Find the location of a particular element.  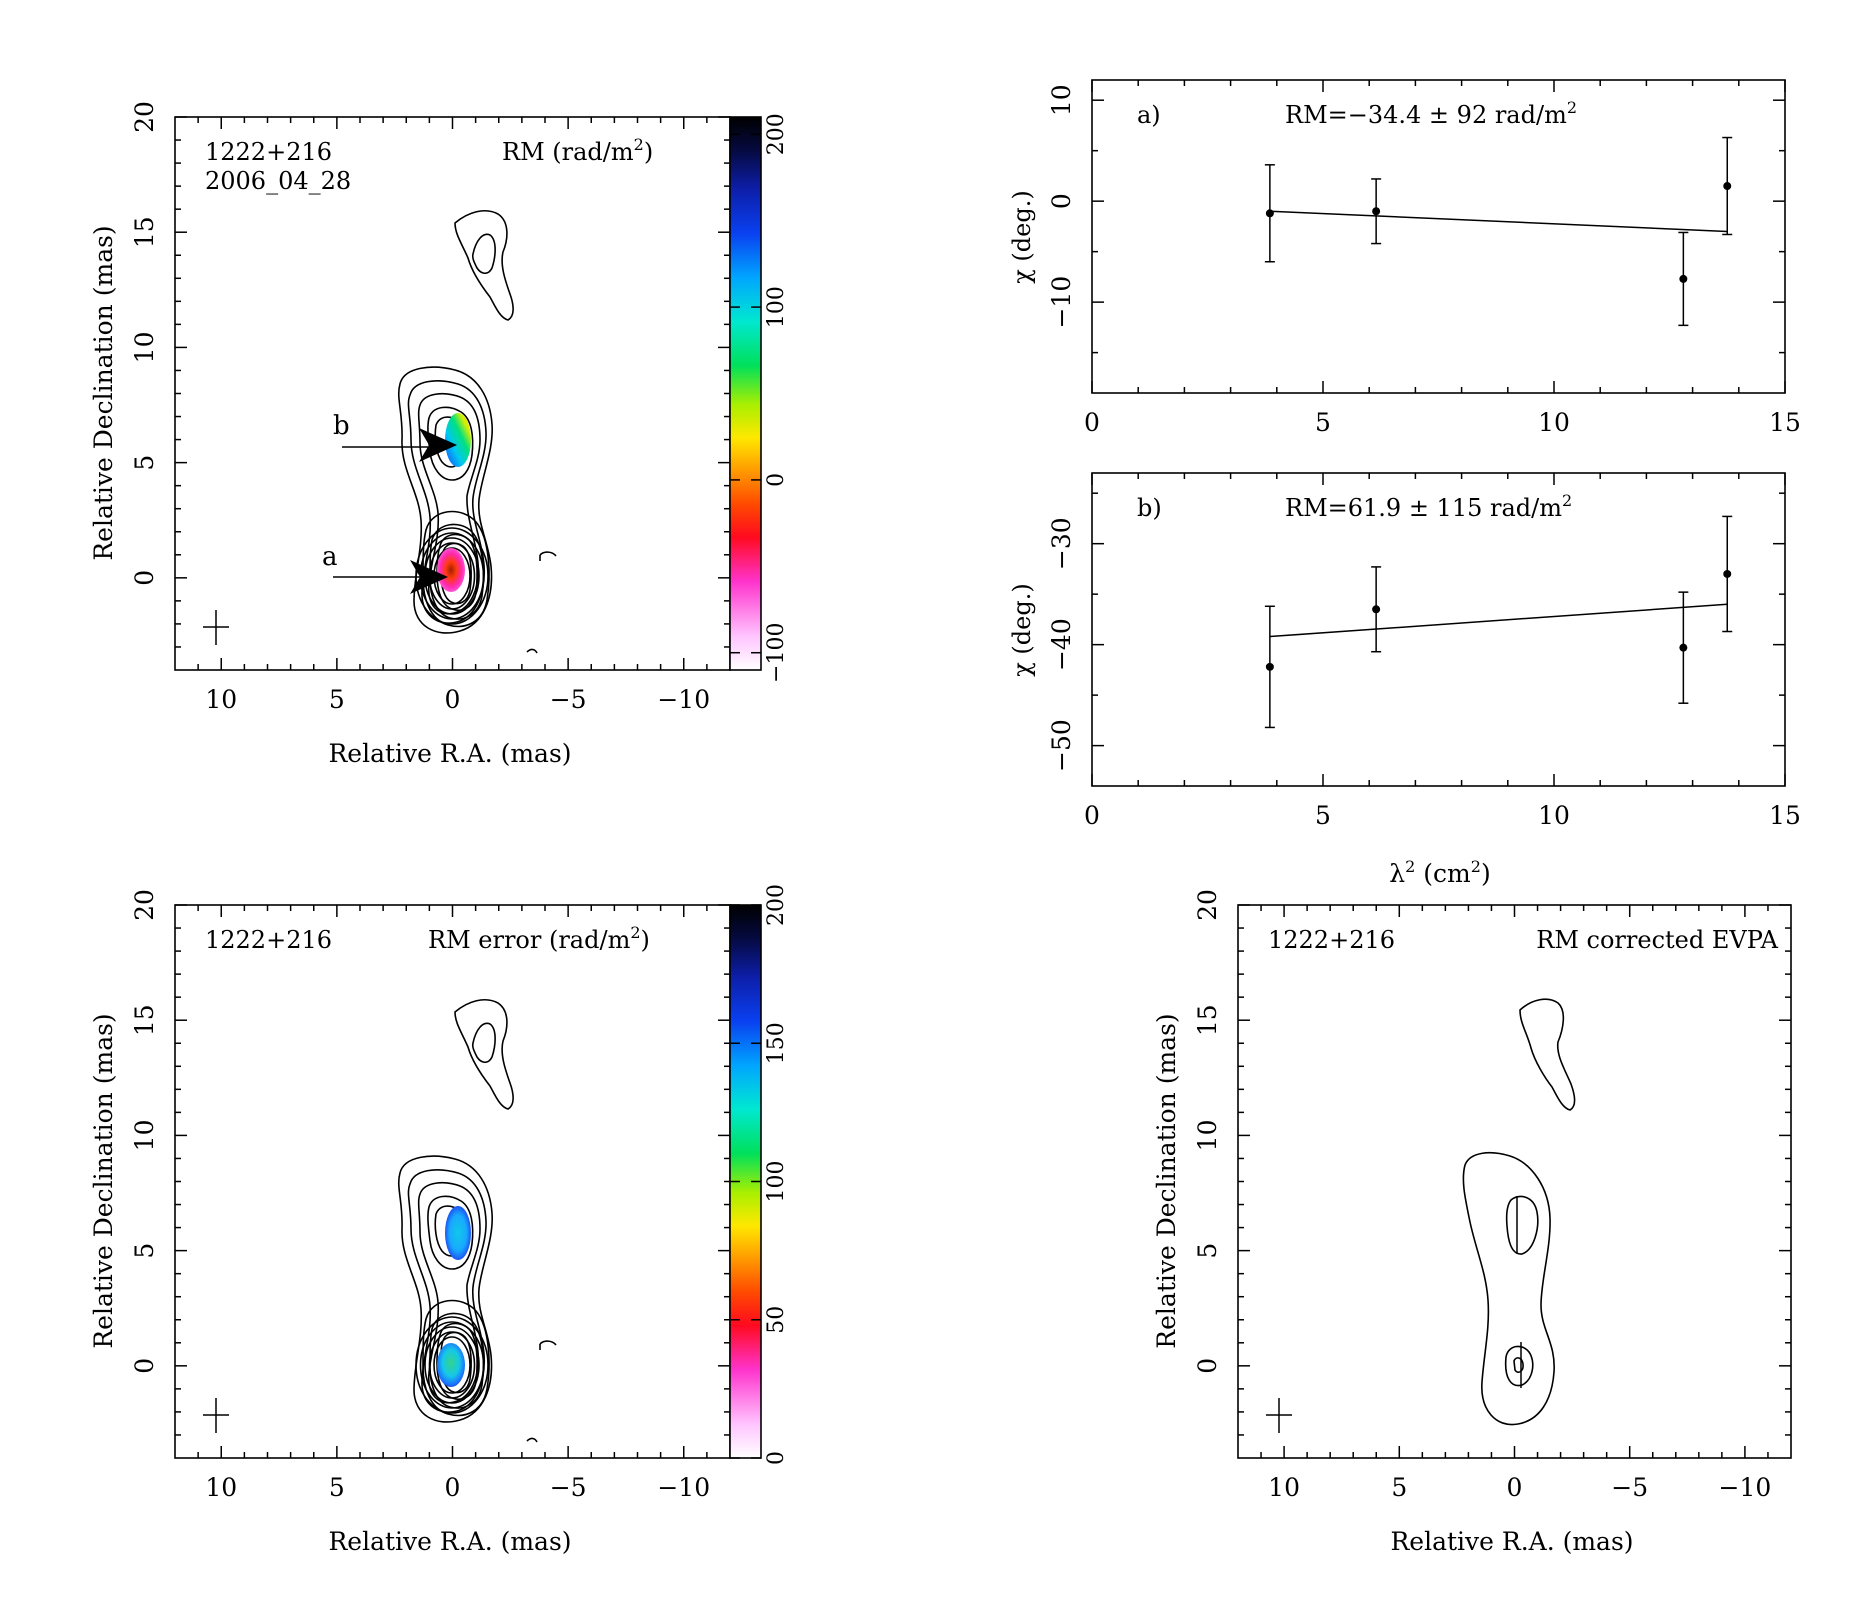

fit-b-rm: RM=61.9 ± 115 rad/m2 is located at coordinates (1428, 506).